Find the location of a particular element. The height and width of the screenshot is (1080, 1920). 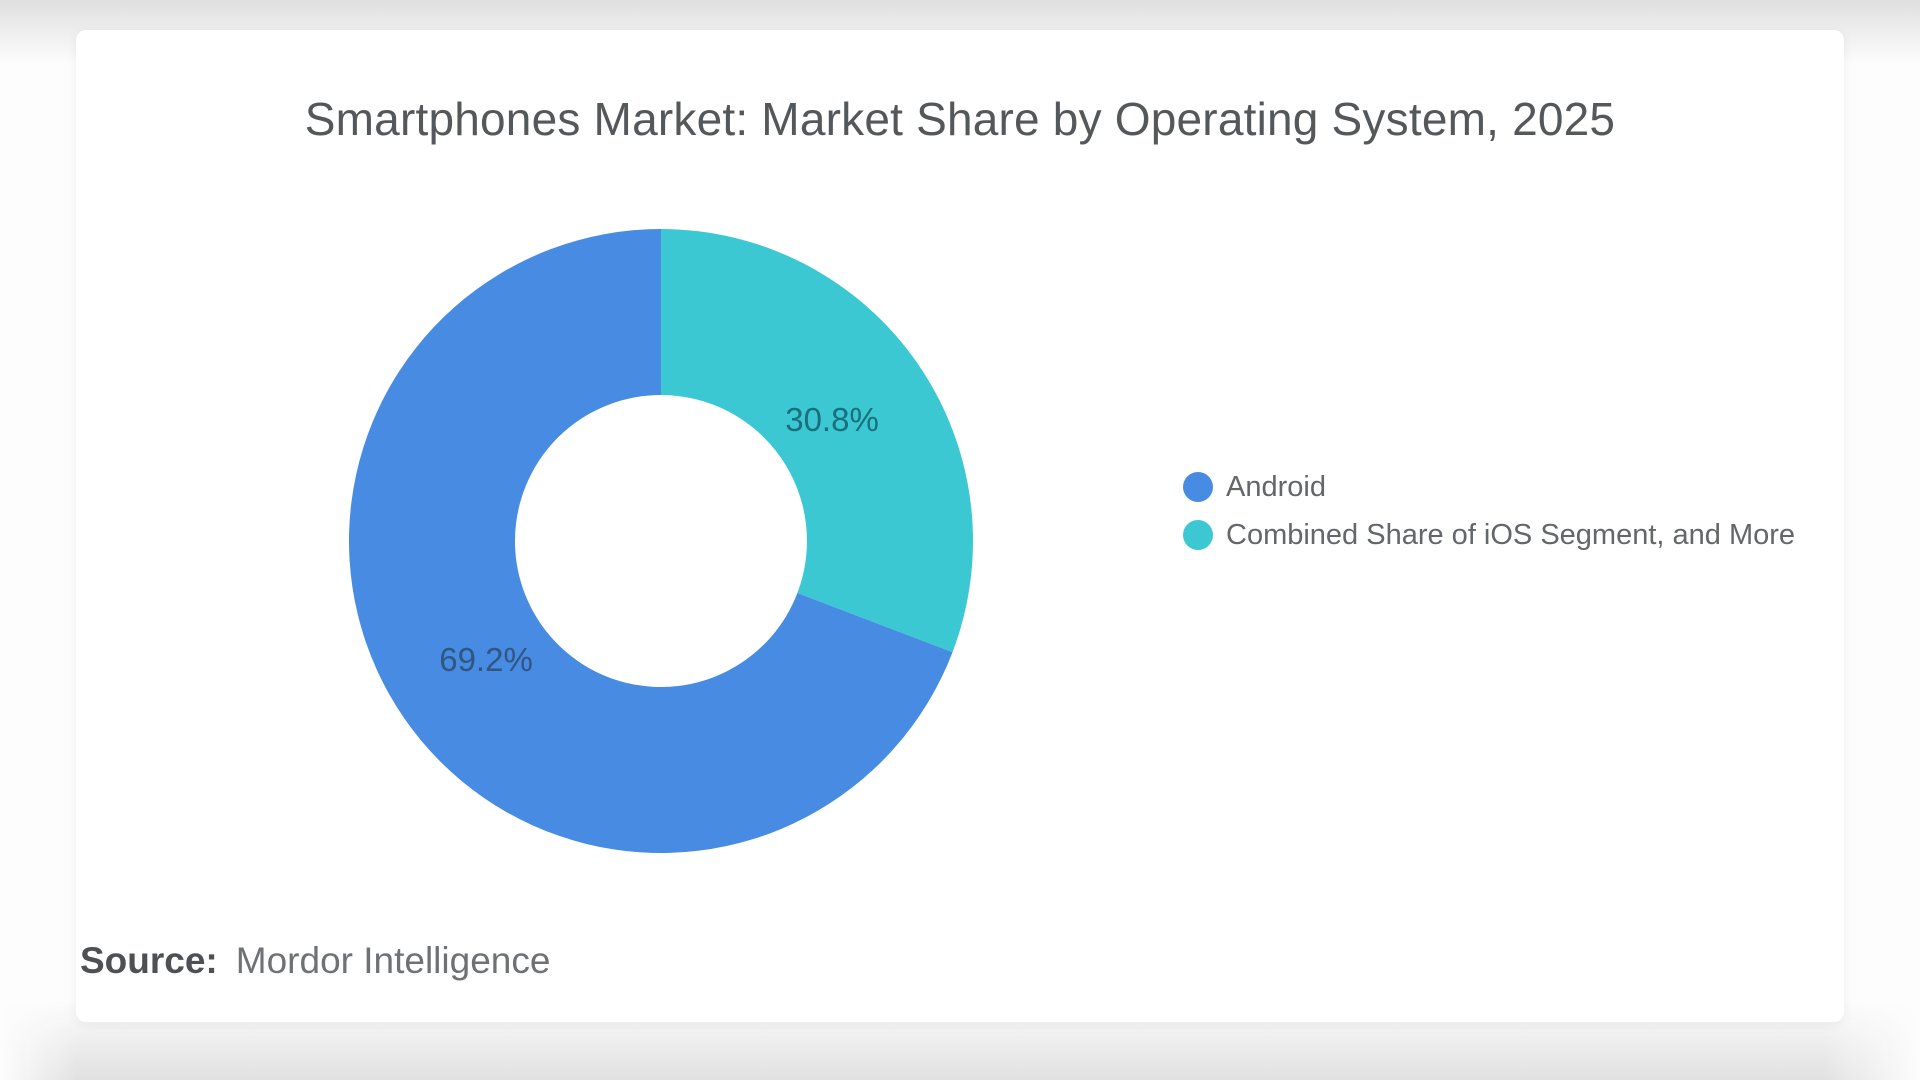

legend-item-ios-combined: Combined Share of iOS Segment, and More is located at coordinates (1489, 535).